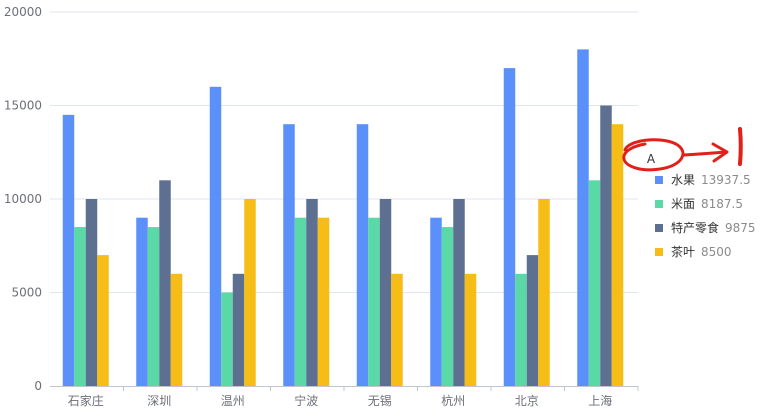 Image resolution: width=784 pixels, height=419 pixels. I want to click on legend-item-米面: 米面 8187.5, so click(699, 204).